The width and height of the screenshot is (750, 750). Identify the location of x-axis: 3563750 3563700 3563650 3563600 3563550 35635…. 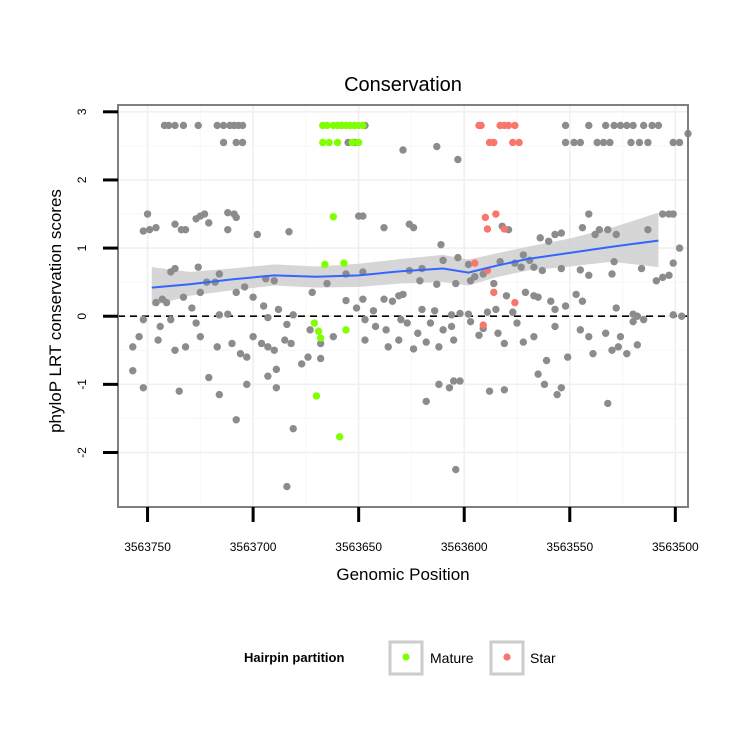
(411, 530).